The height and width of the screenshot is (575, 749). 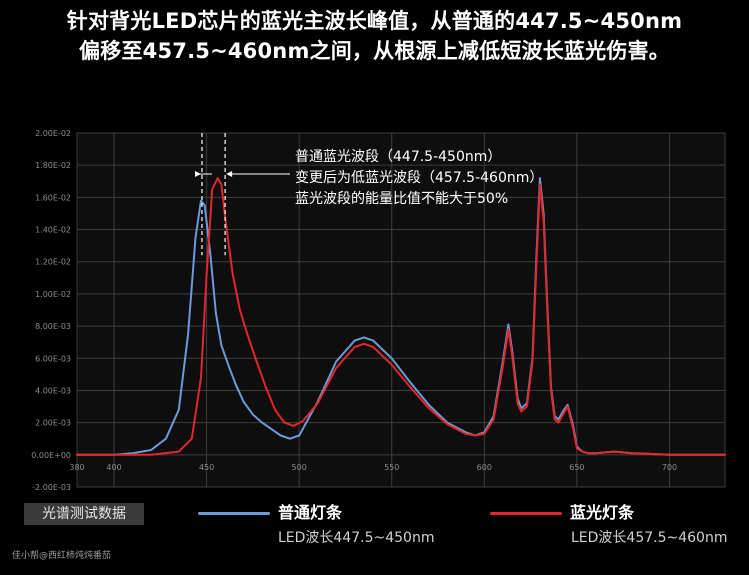 I want to click on y-tick-label: 4.00E-03, so click(x=53, y=390).